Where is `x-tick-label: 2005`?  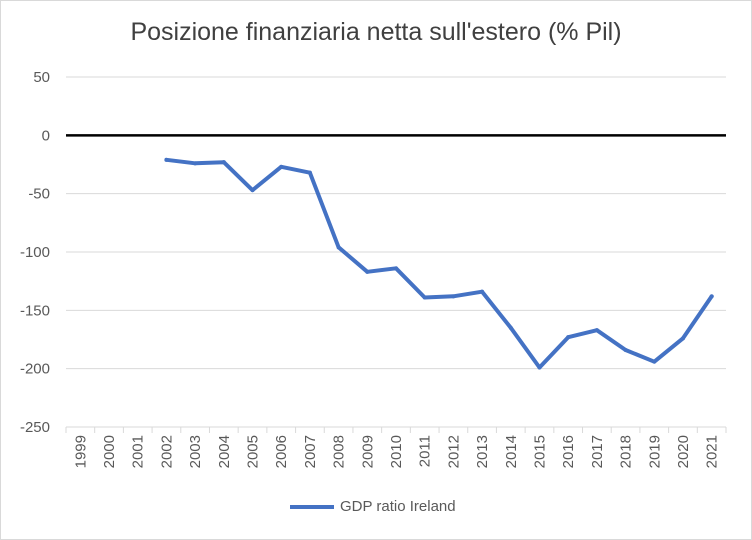 x-tick-label: 2005 is located at coordinates (253, 451).